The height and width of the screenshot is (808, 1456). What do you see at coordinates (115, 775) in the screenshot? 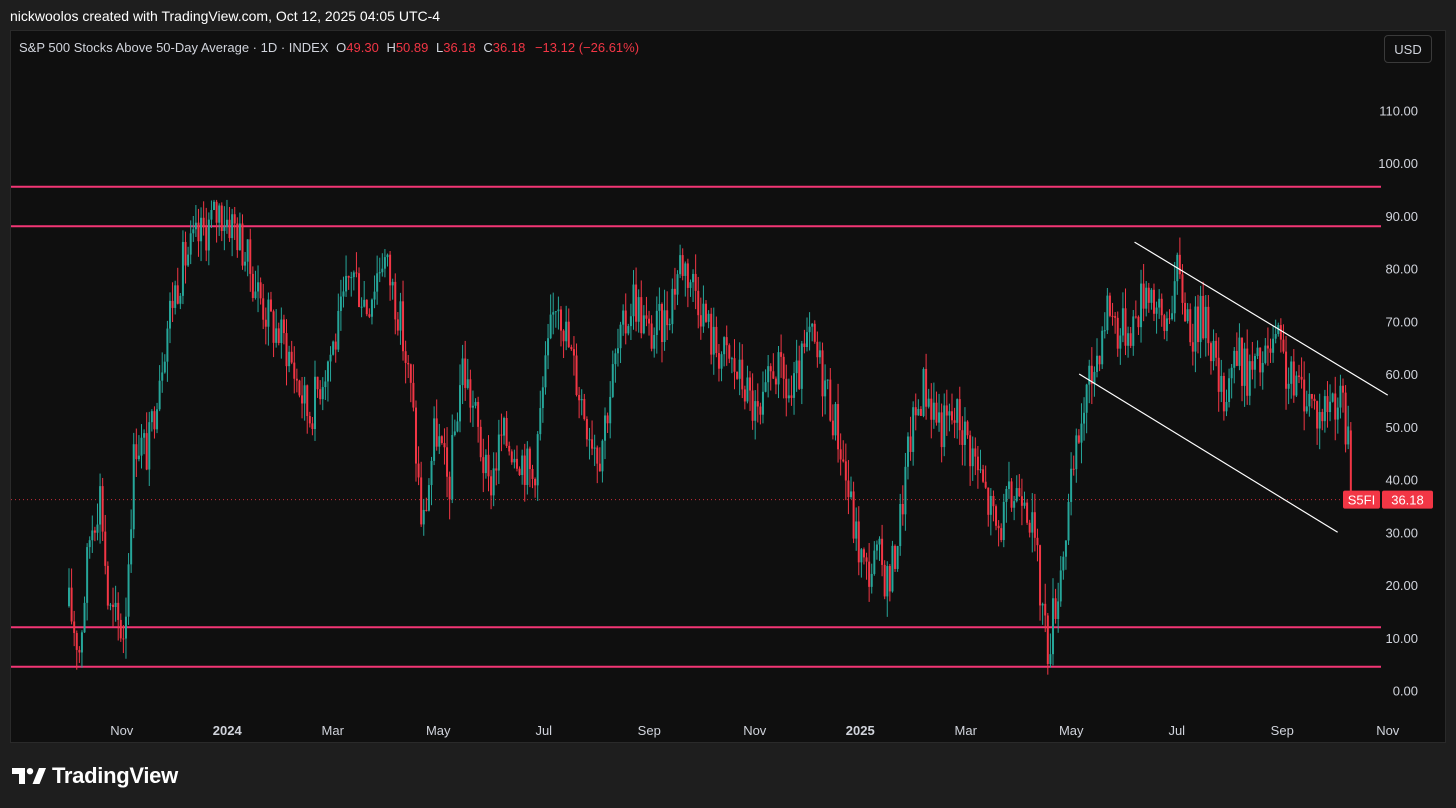
I see `tradingview-brand: TradingView` at bounding box center [115, 775].